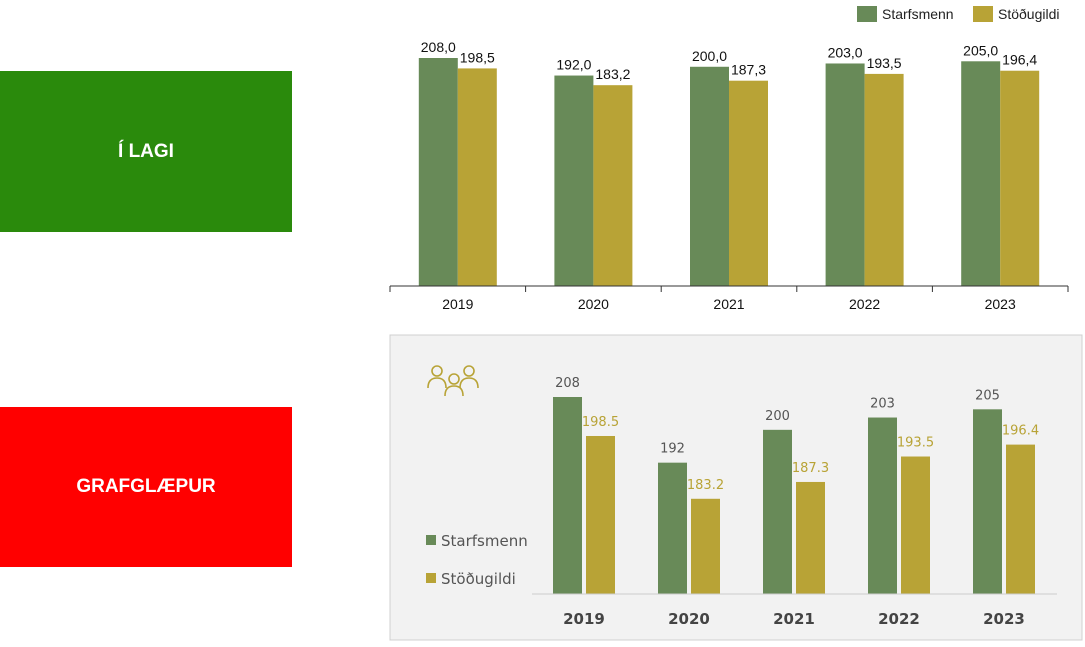  I want to click on data-label: 196.4, so click(1020, 431).